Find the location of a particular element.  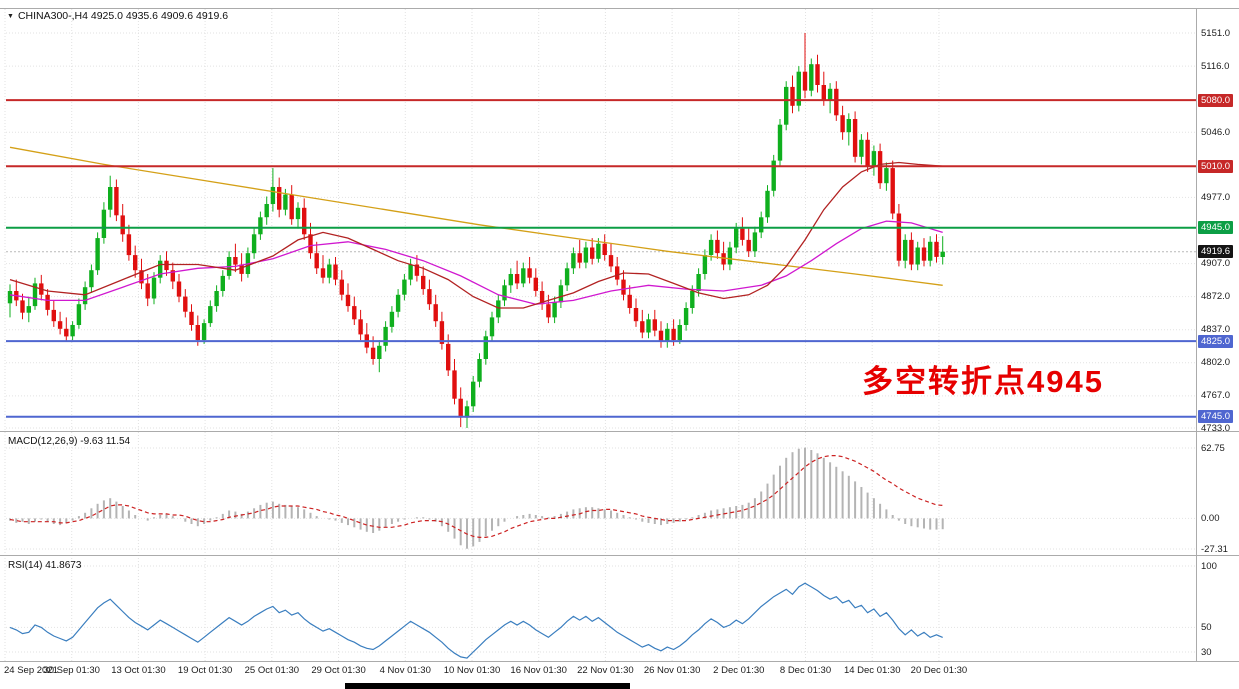

price-axis-label: 4802.0 is located at coordinates (1216, 363).